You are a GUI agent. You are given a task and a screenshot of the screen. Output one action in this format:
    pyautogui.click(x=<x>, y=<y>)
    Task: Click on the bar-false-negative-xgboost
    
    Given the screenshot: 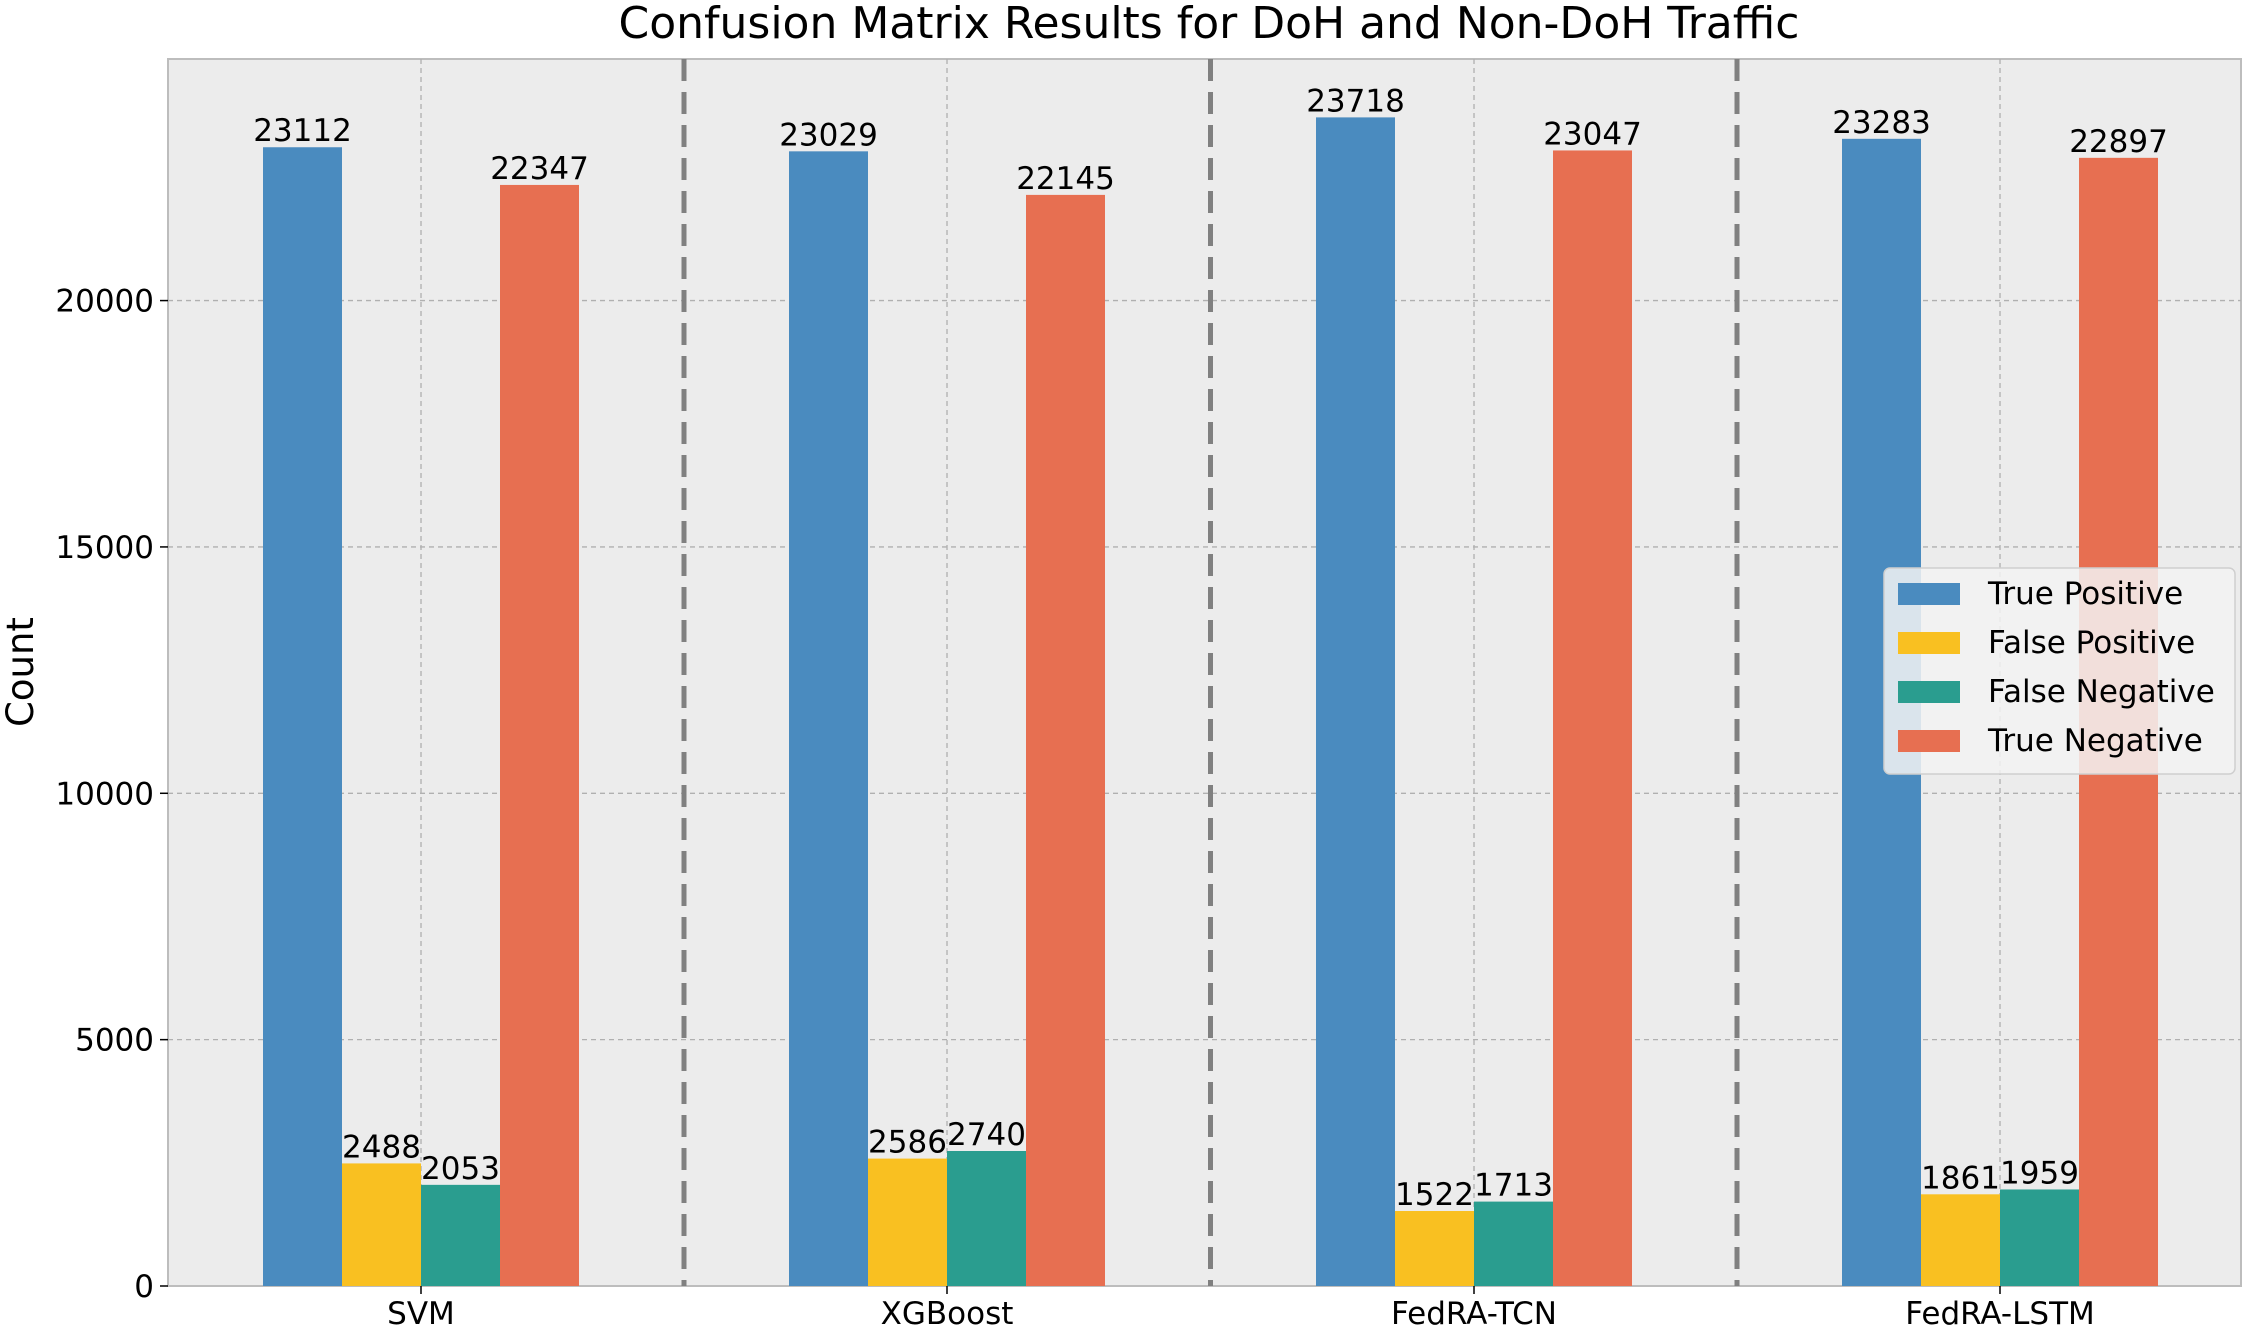 What is the action you would take?
    pyautogui.click(x=986, y=1218)
    